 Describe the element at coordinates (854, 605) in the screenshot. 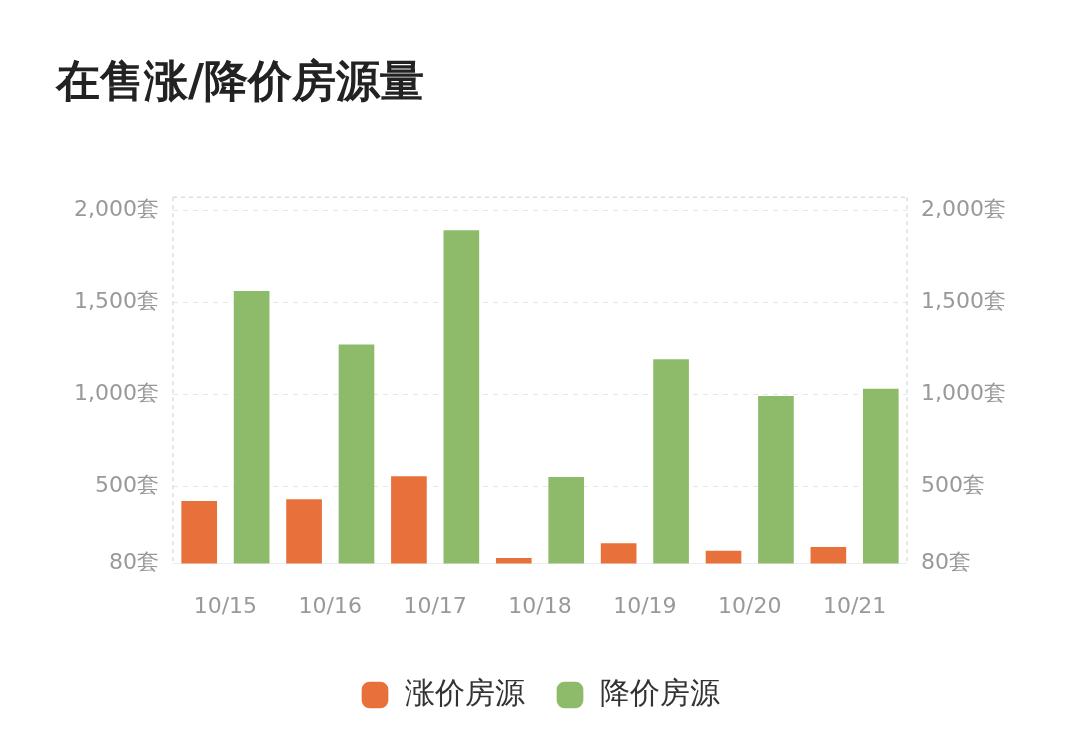

I see `x-tick-label: 10/21` at that location.